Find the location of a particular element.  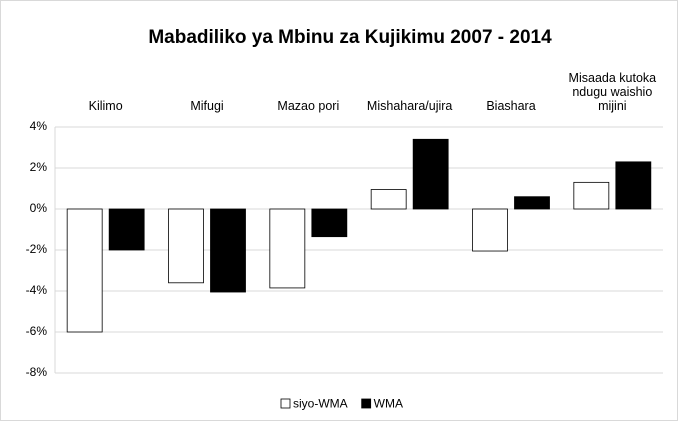

x-category-label: Mishahara/ujira is located at coordinates (409, 106).